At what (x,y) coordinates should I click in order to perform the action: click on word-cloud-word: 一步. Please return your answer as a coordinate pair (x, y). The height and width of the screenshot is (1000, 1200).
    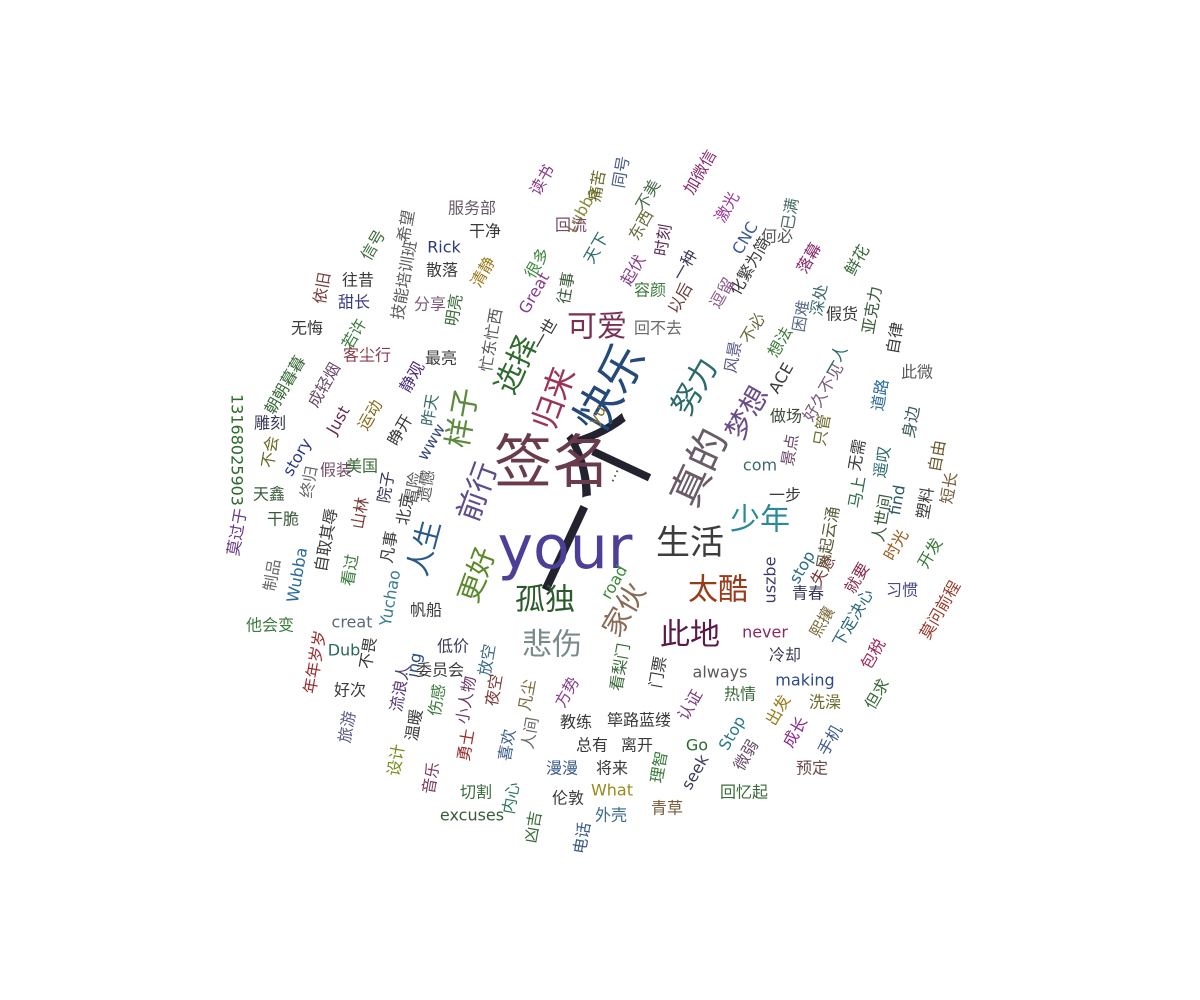
    Looking at the image, I should click on (785, 495).